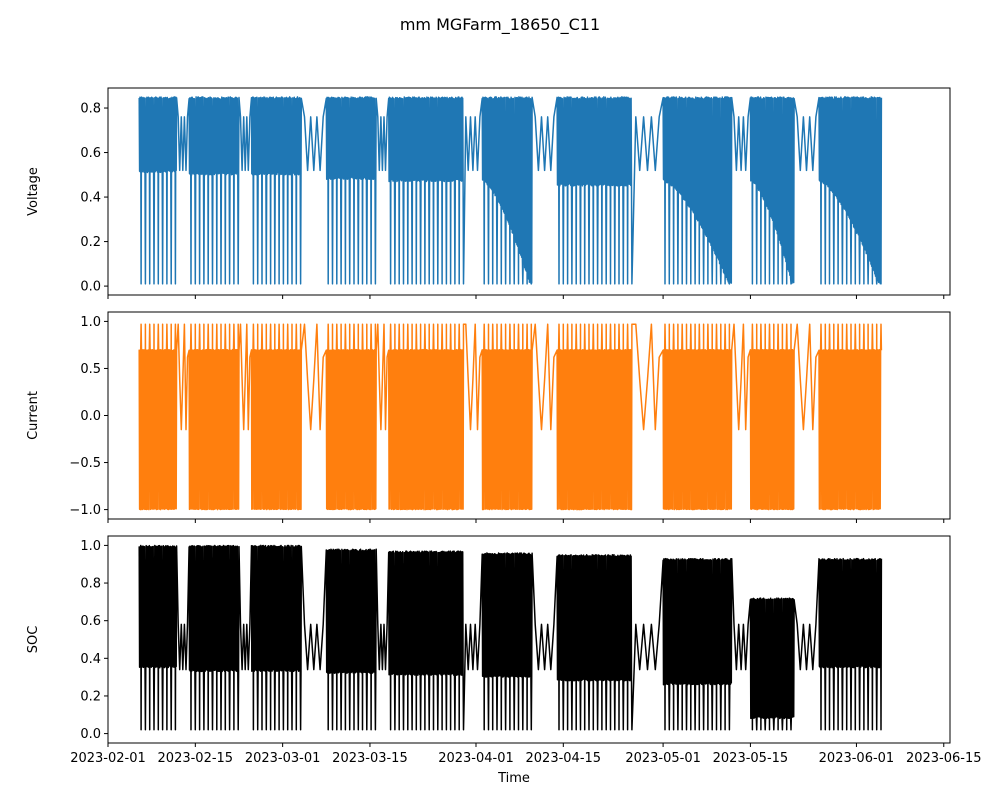  Describe the element at coordinates (33, 191) in the screenshot. I see `y-axis-label: Voltage` at that location.